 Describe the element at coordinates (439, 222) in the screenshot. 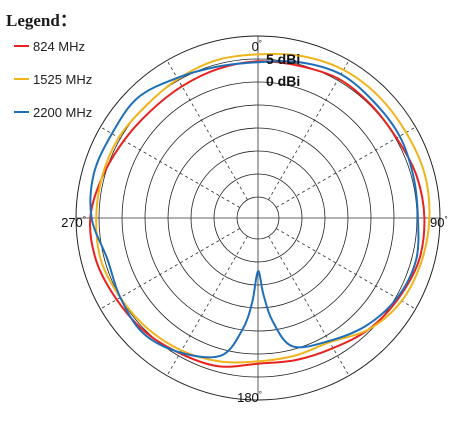

I see `angle-label-90: 90°` at that location.